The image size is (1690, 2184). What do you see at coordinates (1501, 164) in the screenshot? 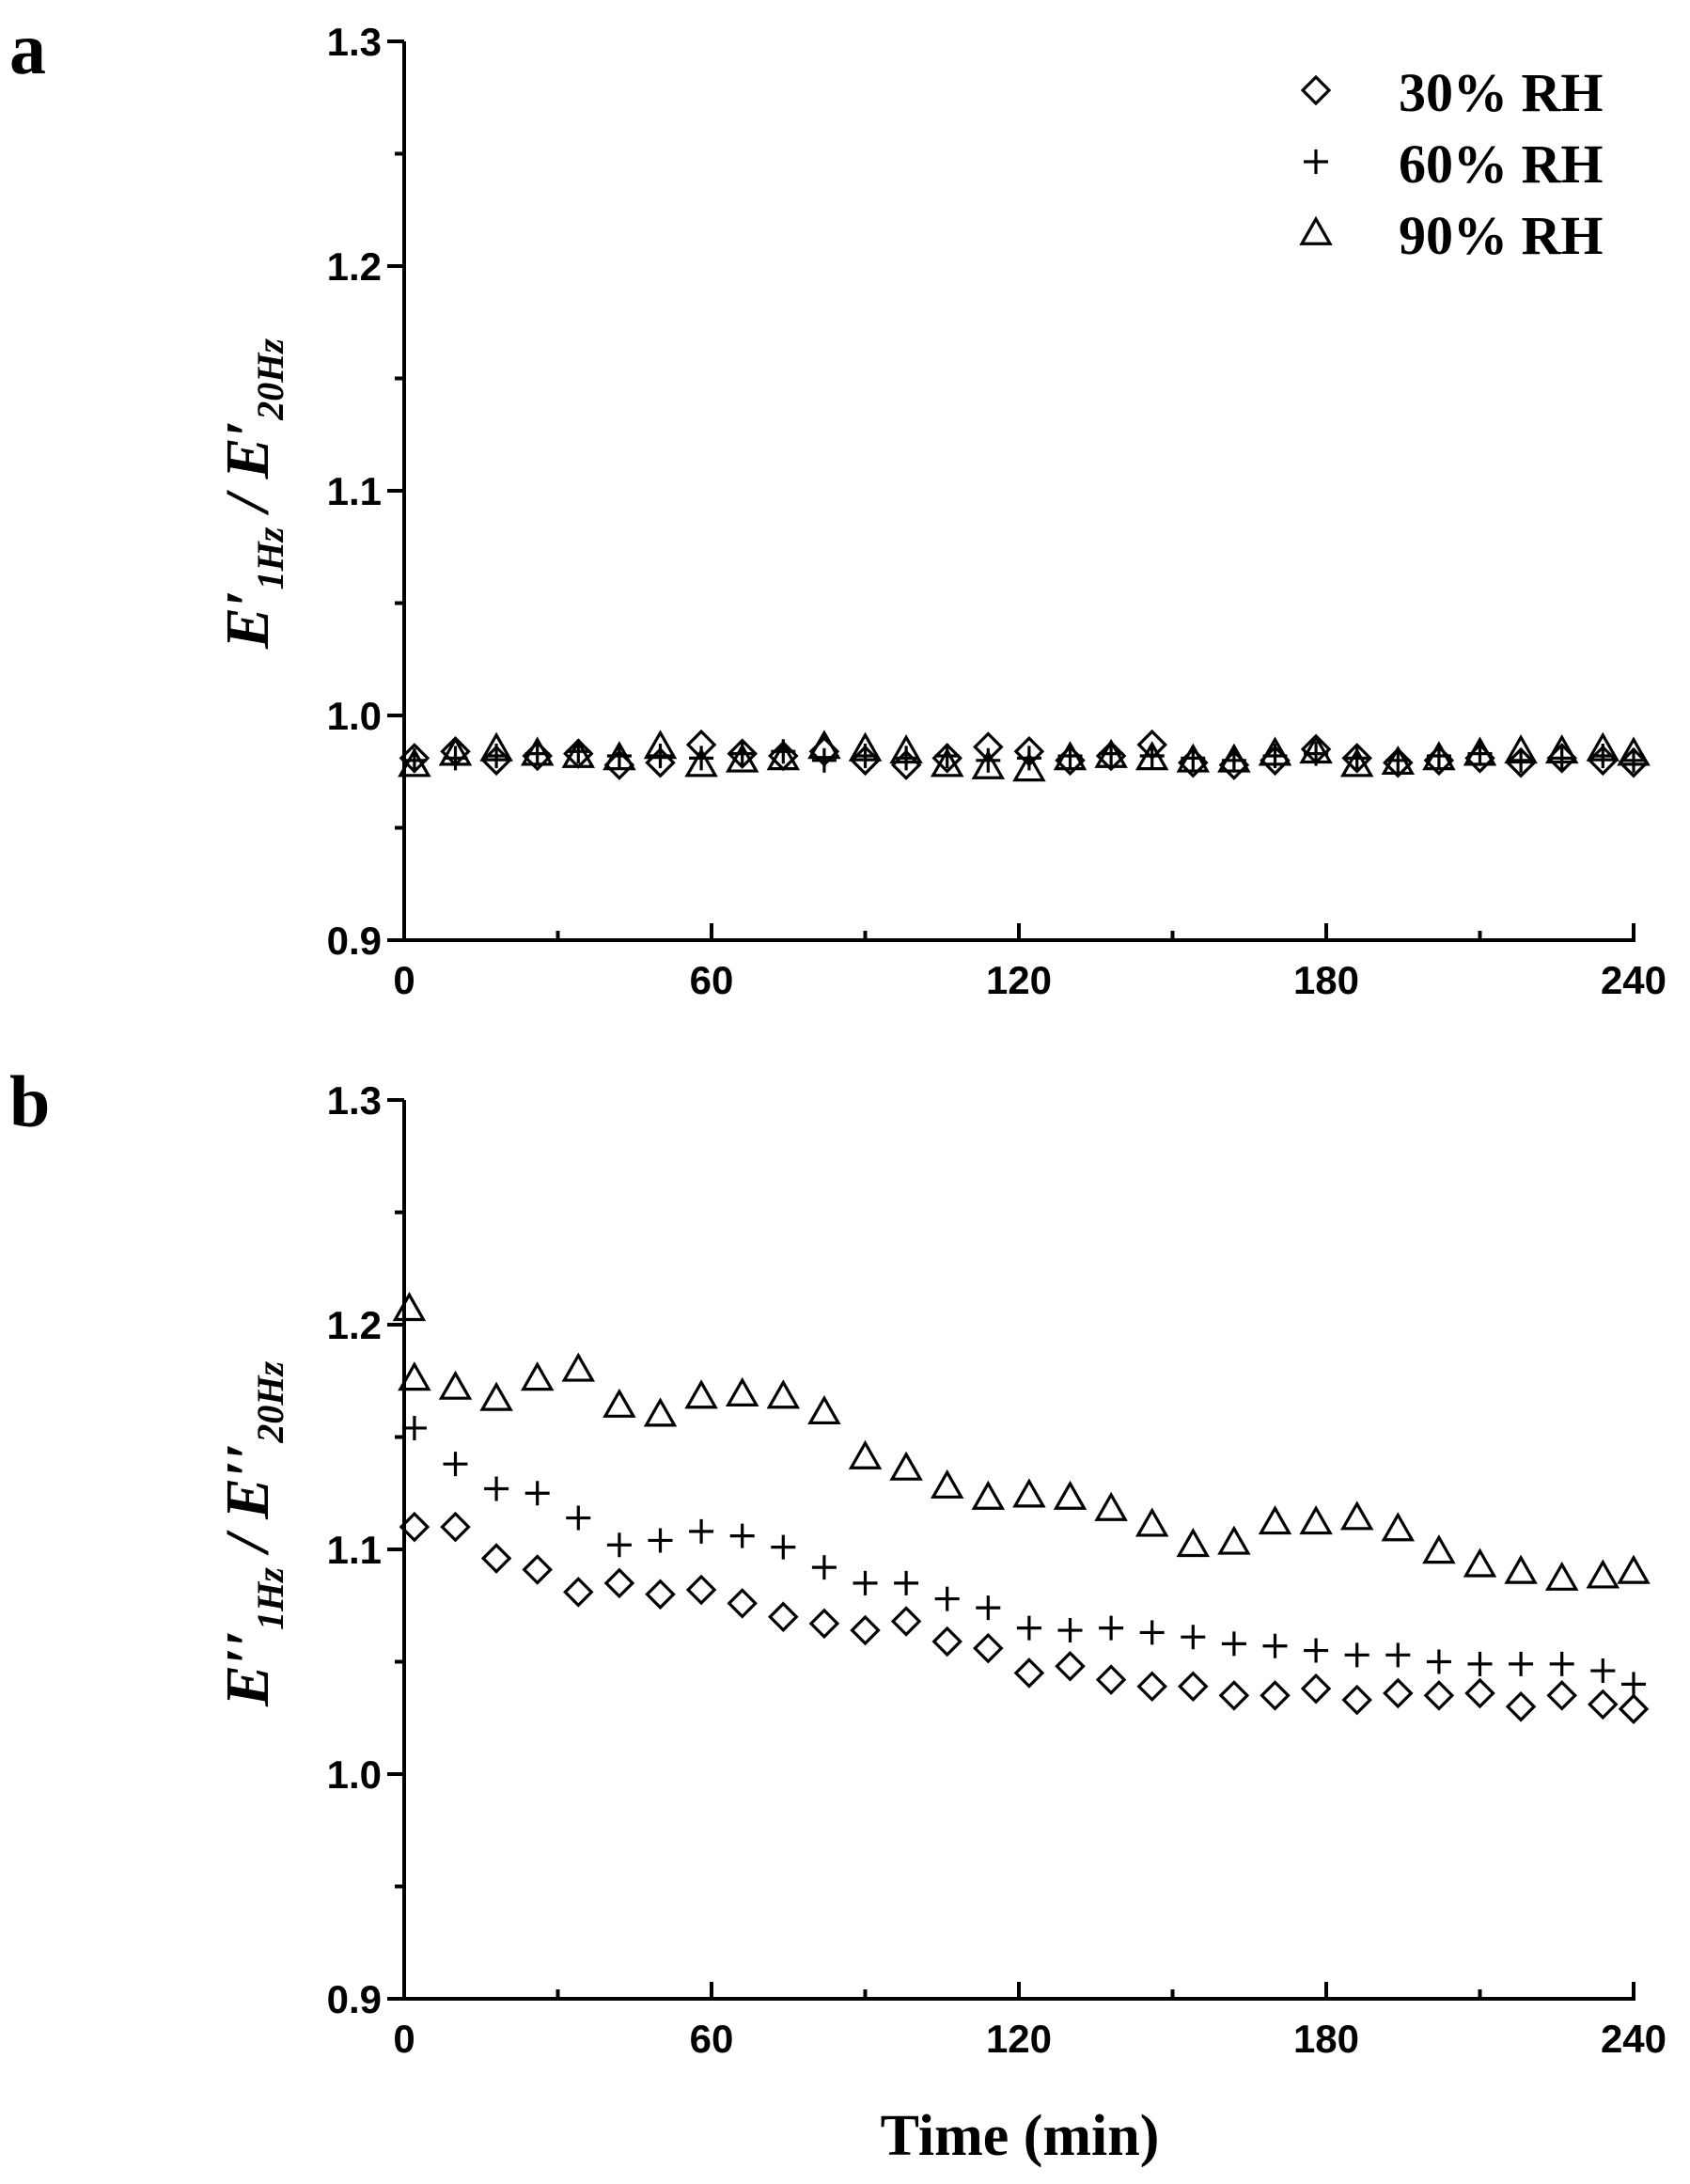
I see `legend-label-60: 60% RH` at bounding box center [1501, 164].